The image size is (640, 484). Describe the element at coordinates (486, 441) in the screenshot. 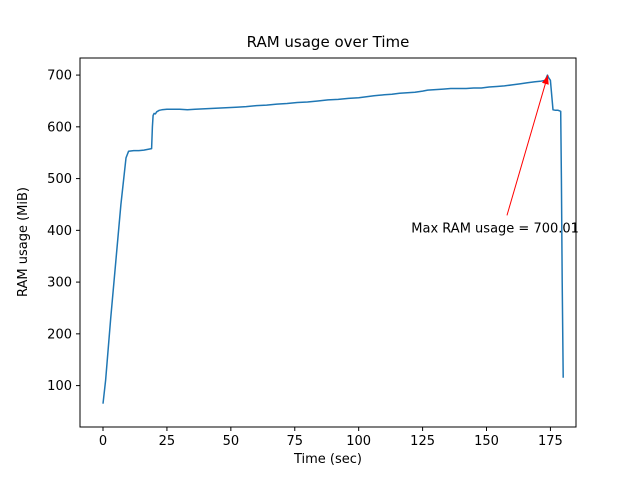

I see `x-tick-label: 150` at that location.